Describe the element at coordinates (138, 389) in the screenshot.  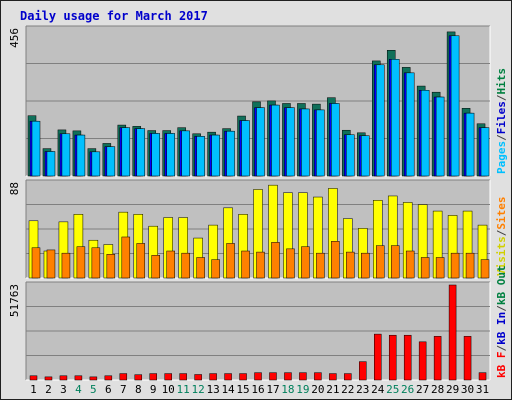
I see `x-tick-label-day-8: 8` at that location.